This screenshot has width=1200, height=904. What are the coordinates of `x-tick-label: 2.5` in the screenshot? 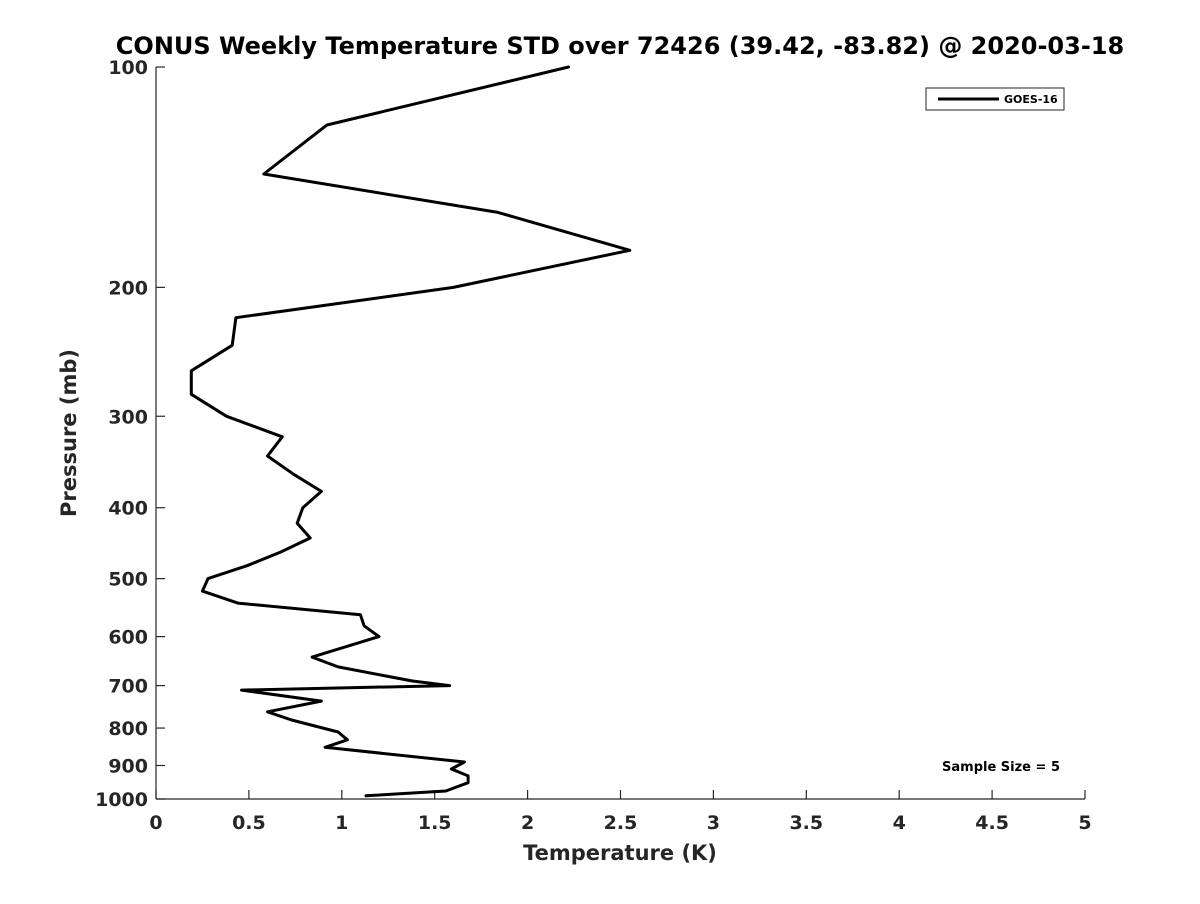 It's located at (621, 823).